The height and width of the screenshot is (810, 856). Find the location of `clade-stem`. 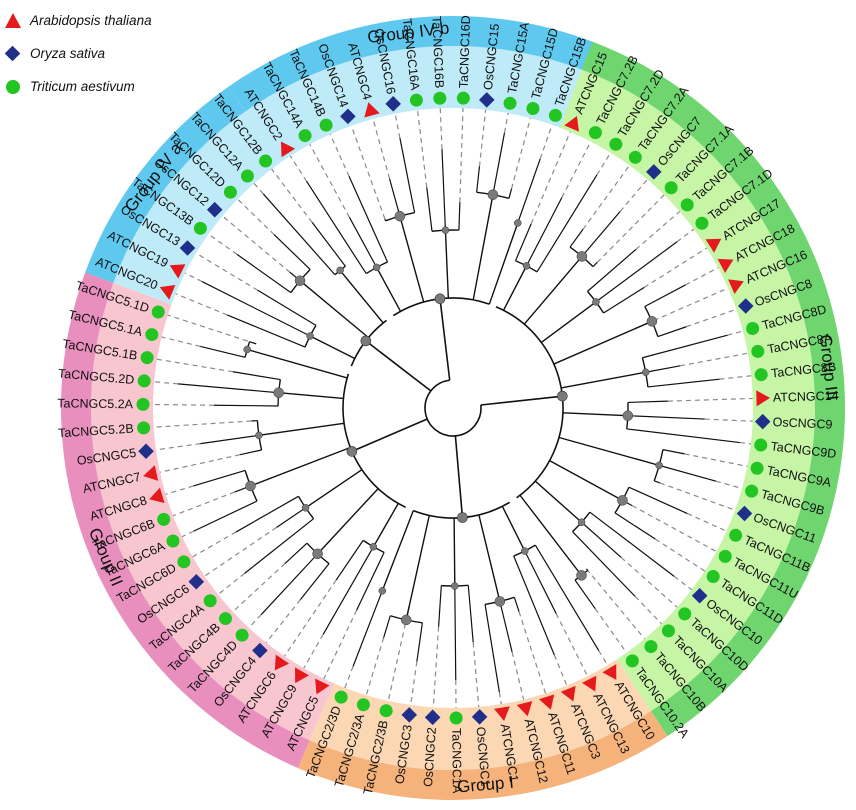

clade-stem is located at coordinates (521, 400).